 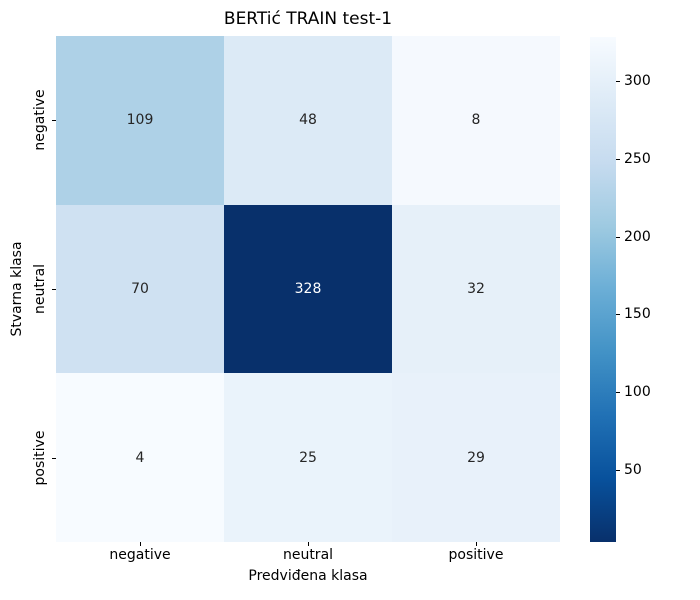 I want to click on heatmap-cell-positive-negative: 4, so click(x=140, y=457).